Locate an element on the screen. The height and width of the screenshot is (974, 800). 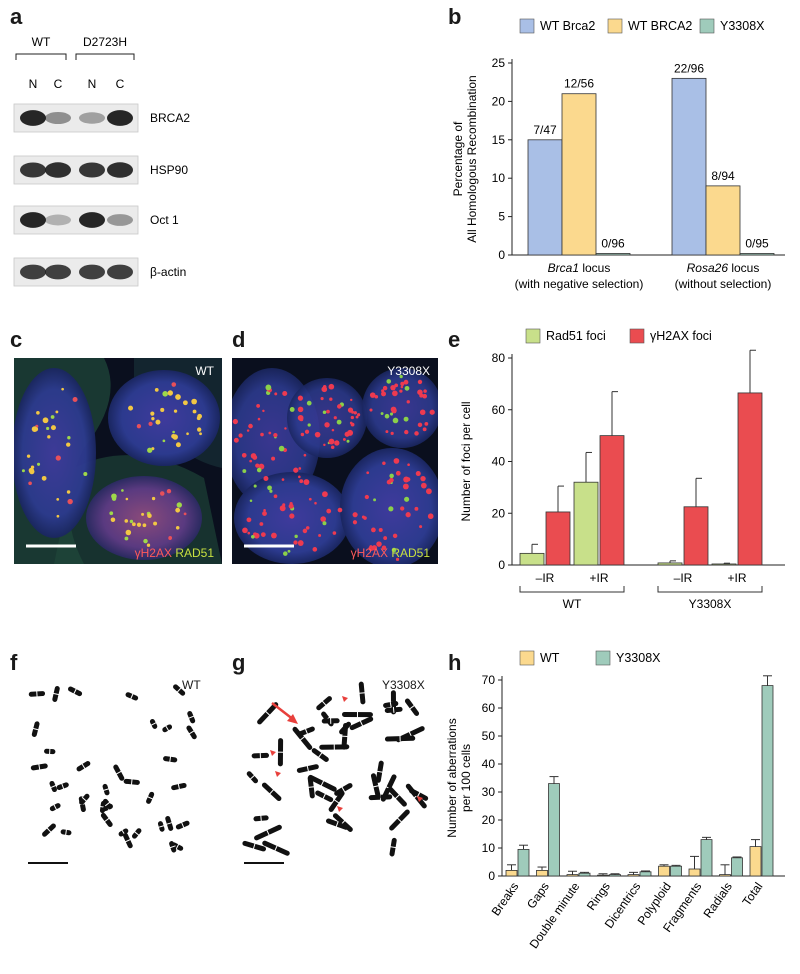
stain-legend-c: γH2AX RAD51 is located at coordinates (174, 553).